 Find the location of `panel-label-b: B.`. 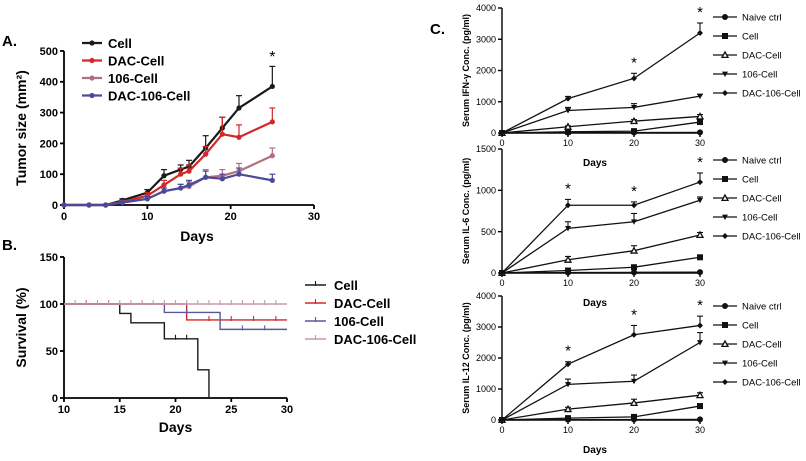

panel-label-b: B. is located at coordinates (9, 245).